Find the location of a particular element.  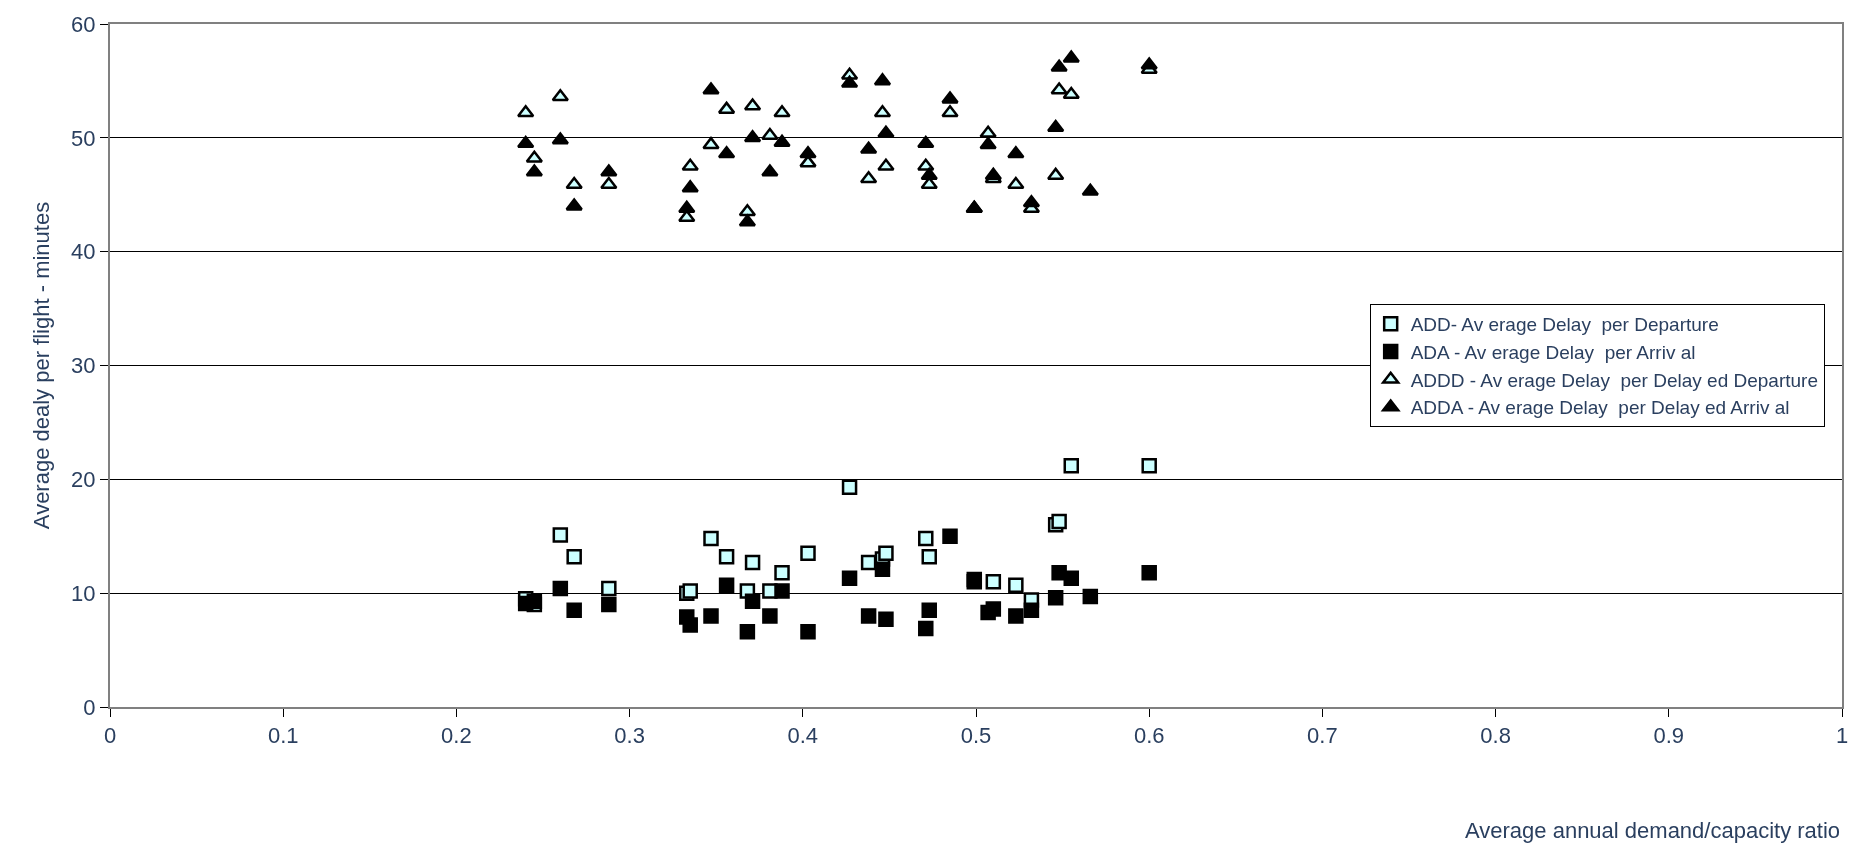

x-tick-label: 0.5 is located at coordinates (976, 736).